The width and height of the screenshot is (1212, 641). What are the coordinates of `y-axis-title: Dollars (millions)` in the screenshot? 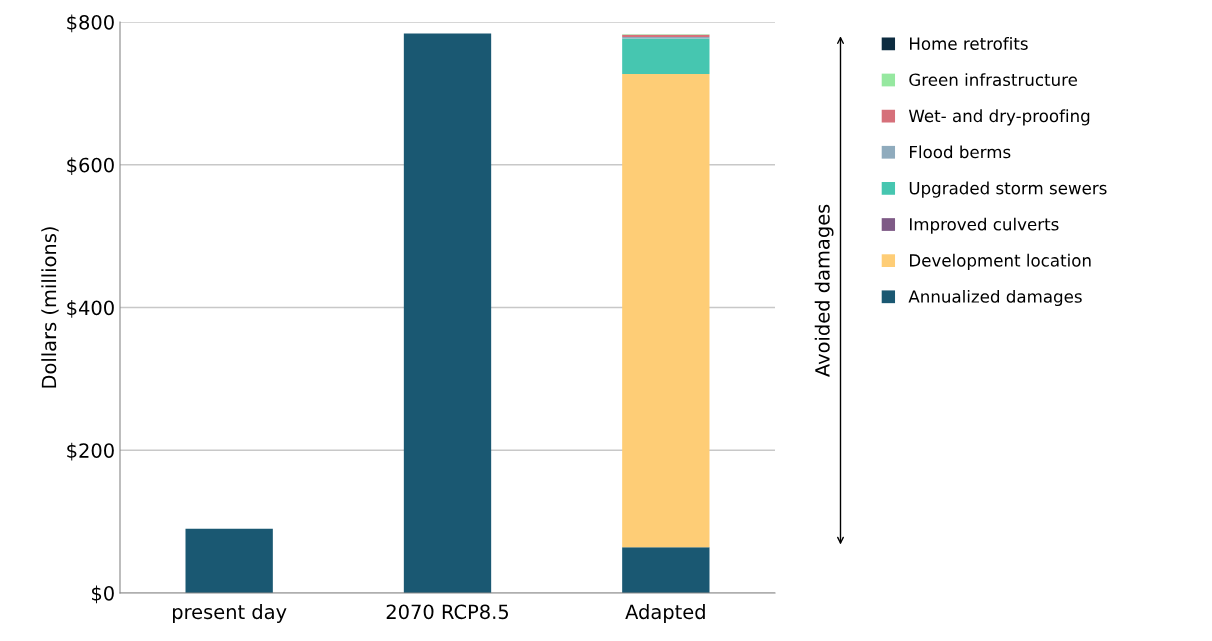 It's located at (50, 307).